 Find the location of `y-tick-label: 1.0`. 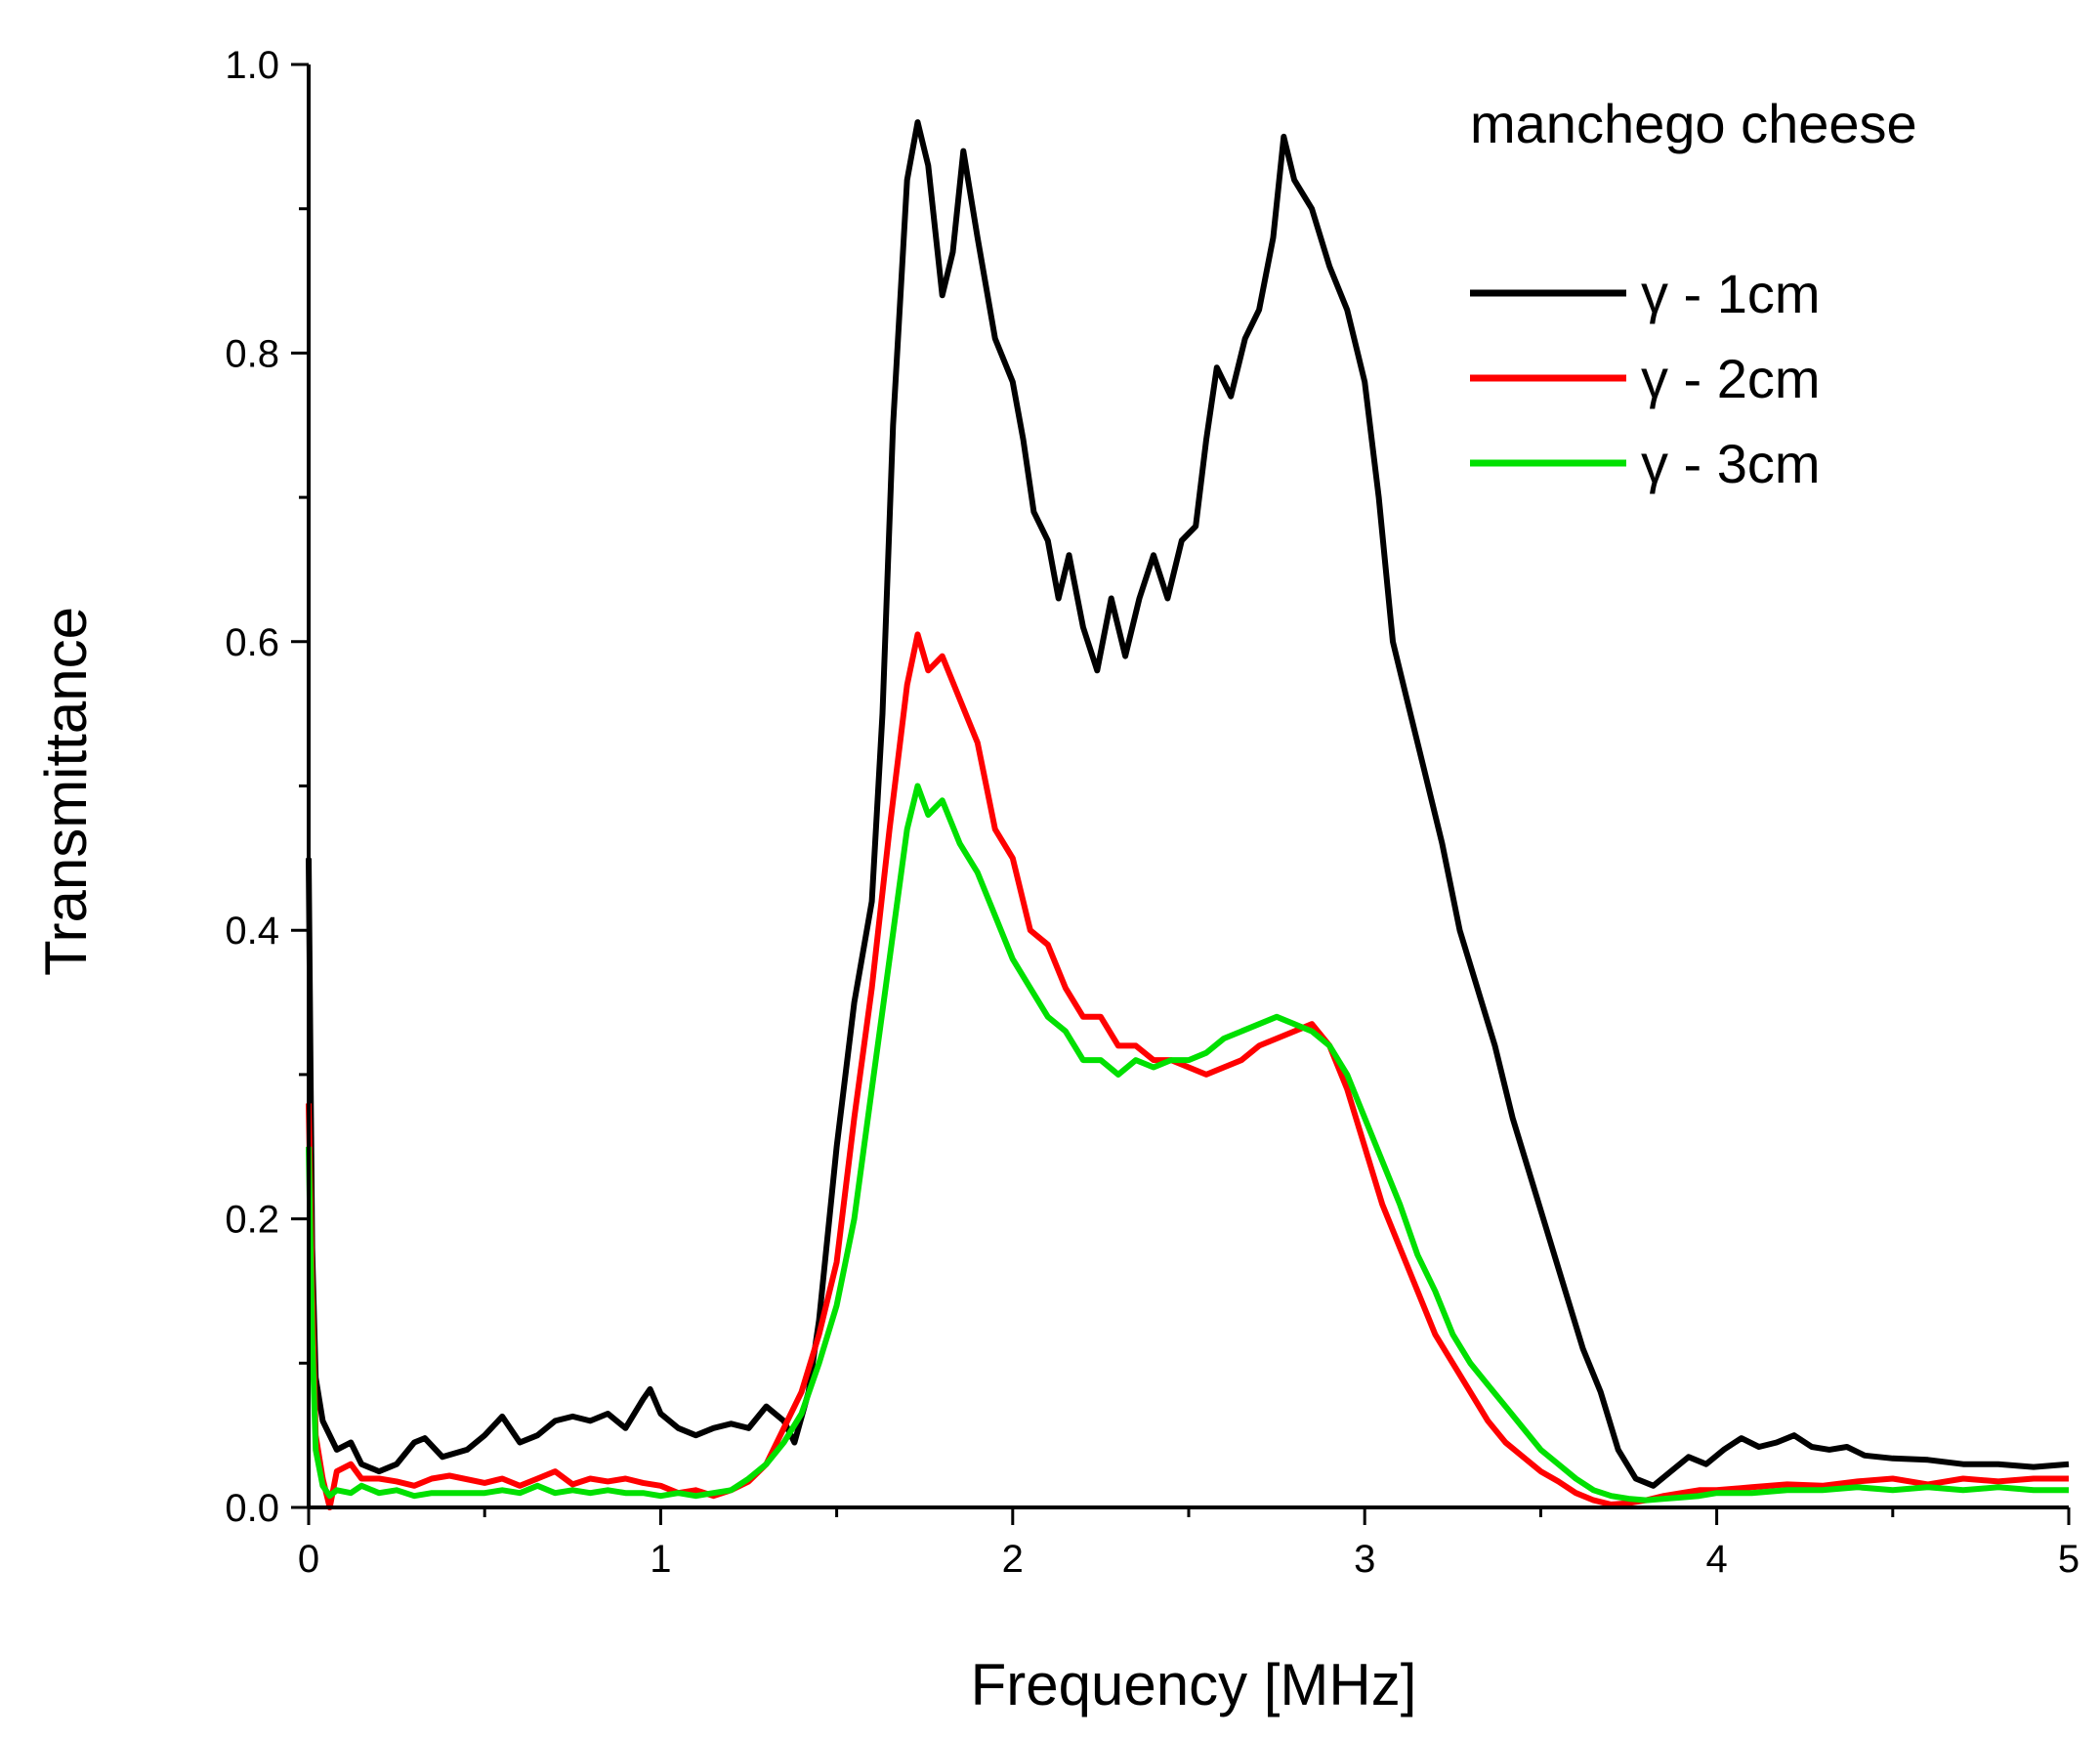

y-tick-label: 1.0 is located at coordinates (252, 65).